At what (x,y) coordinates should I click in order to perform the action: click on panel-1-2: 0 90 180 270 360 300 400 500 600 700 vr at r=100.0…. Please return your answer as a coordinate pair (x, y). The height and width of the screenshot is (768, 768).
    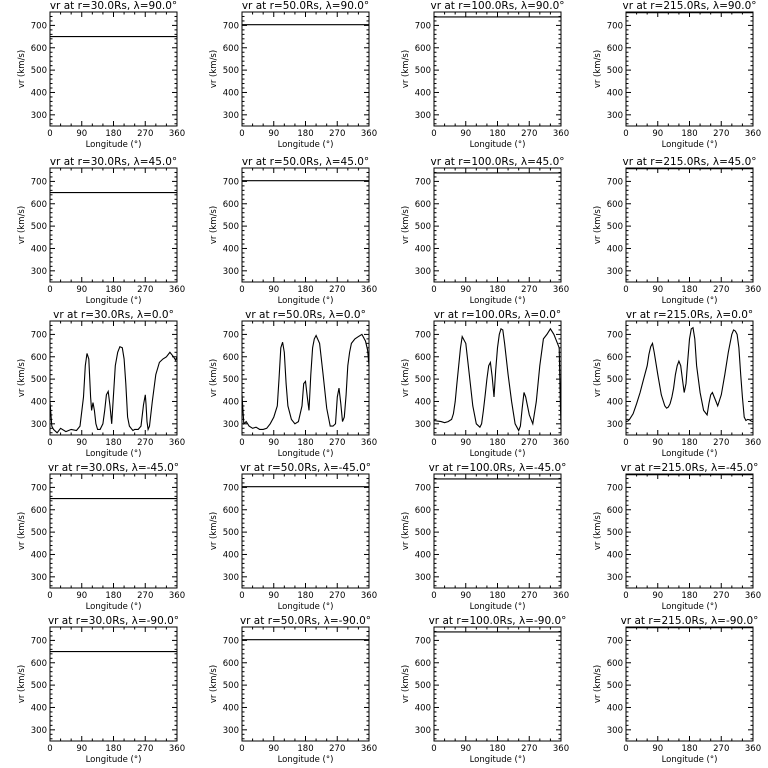
    Looking at the image, I should click on (485, 231).